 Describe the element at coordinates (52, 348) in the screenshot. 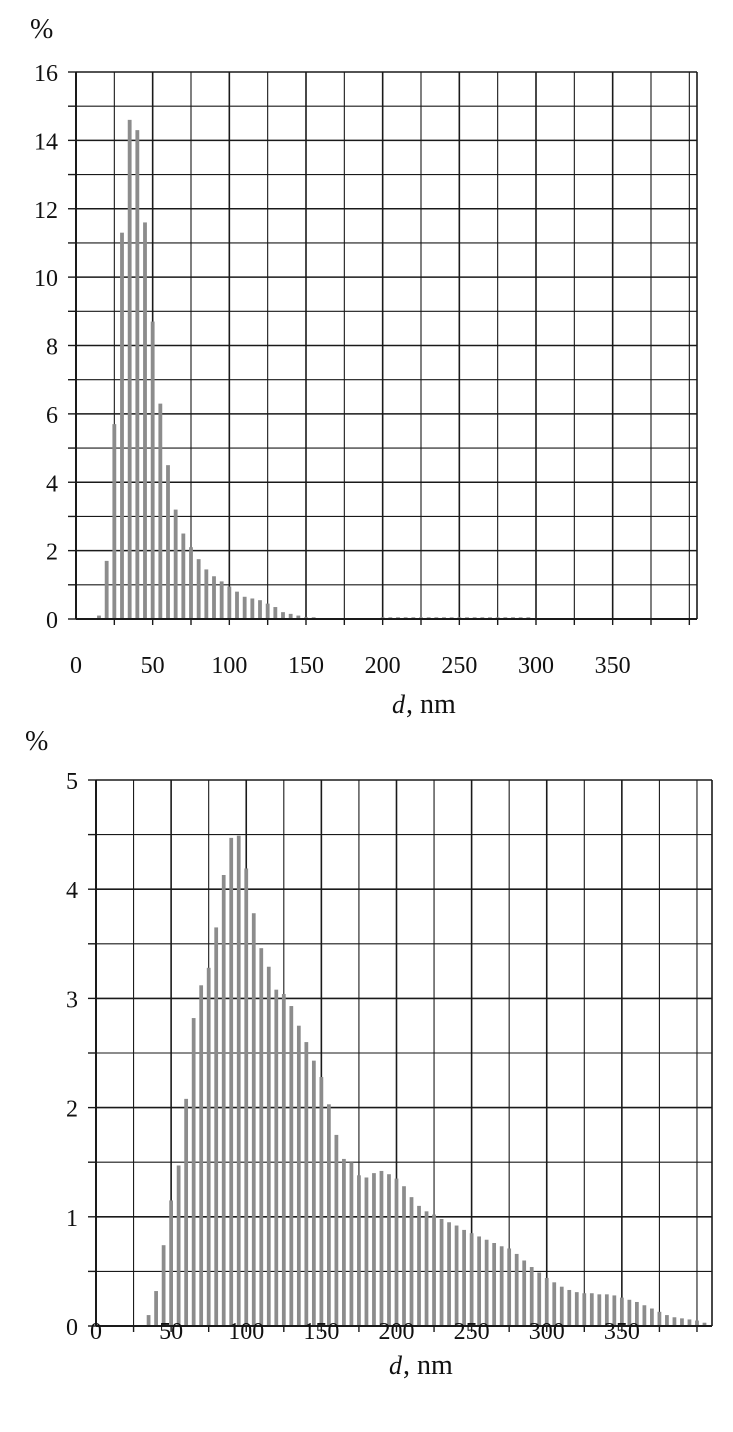

I see `y-tick-label: 8` at that location.